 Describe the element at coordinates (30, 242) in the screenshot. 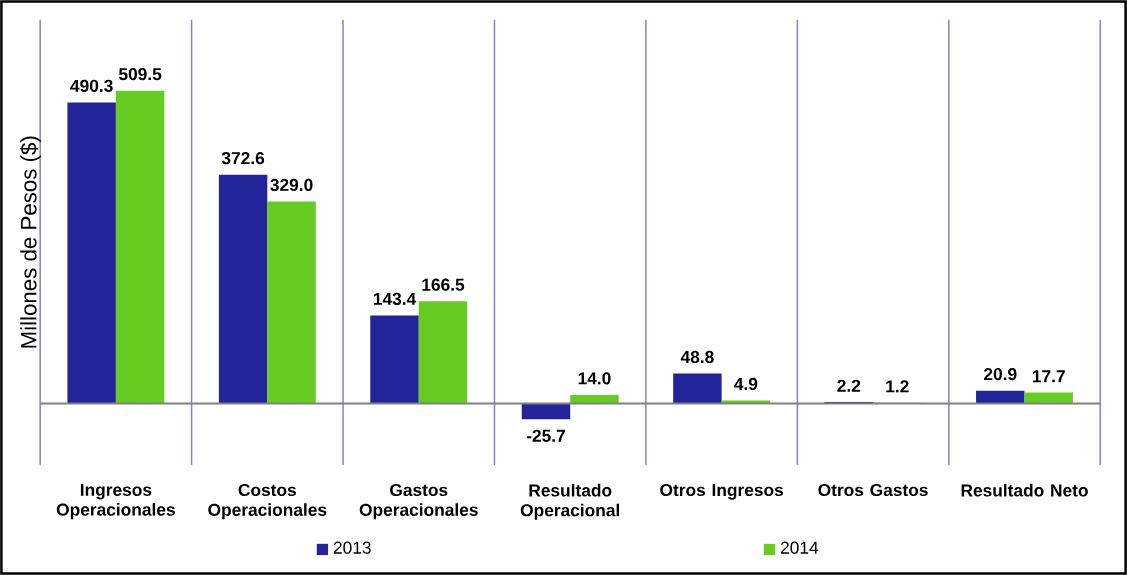

I see `y-axis-title: Millones de Pesos ($)` at that location.